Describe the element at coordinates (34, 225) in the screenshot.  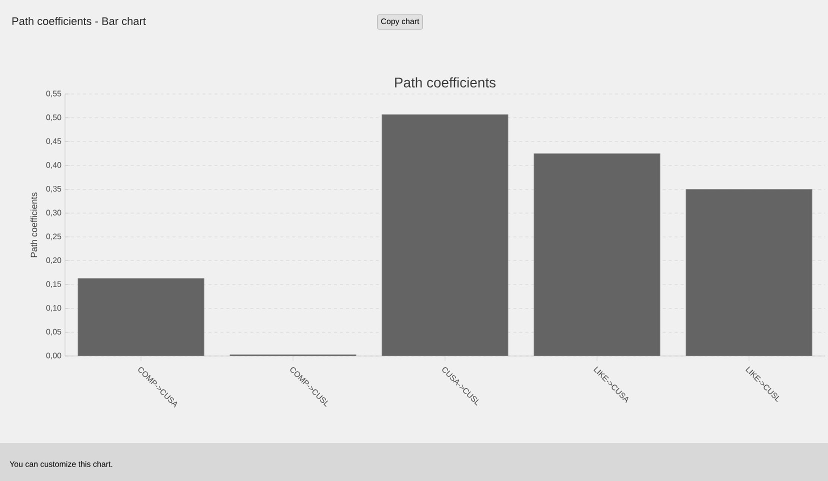
I see `y-axis-title: Path coefficients` at that location.